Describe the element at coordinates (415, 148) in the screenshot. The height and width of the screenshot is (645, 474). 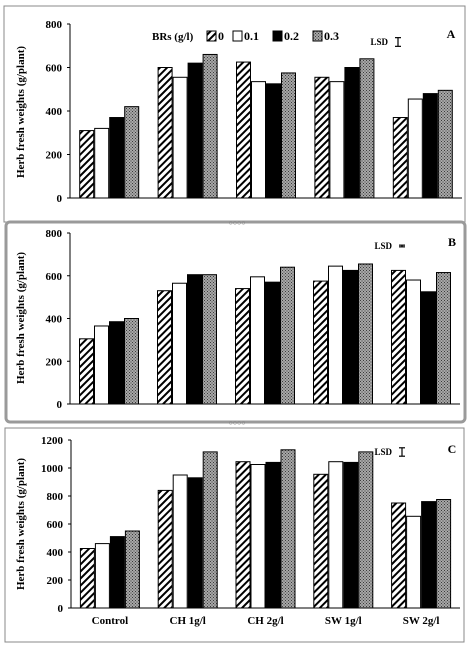
I see `panel-a-bar-series-1-sw-2g-l` at that location.